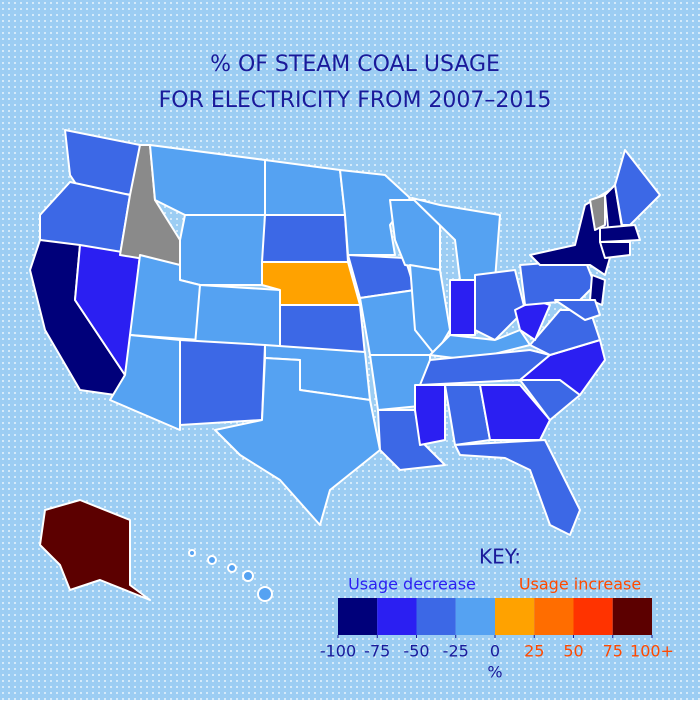 This screenshot has width=700, height=704. Describe the element at coordinates (456, 651) in the screenshot. I see `legend-tick-label: -25` at that location.